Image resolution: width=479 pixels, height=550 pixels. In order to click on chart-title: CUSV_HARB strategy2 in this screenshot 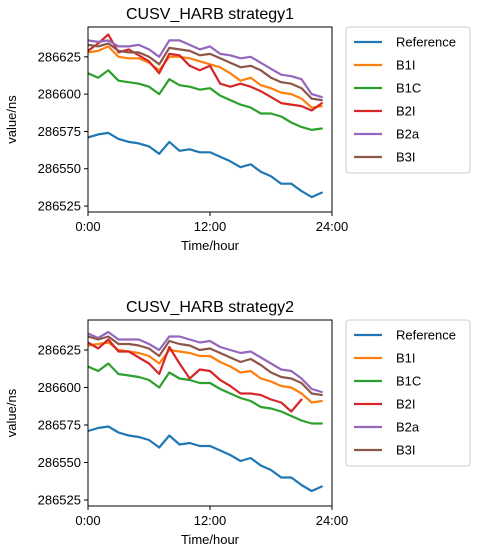, I will do `click(210, 307)`.